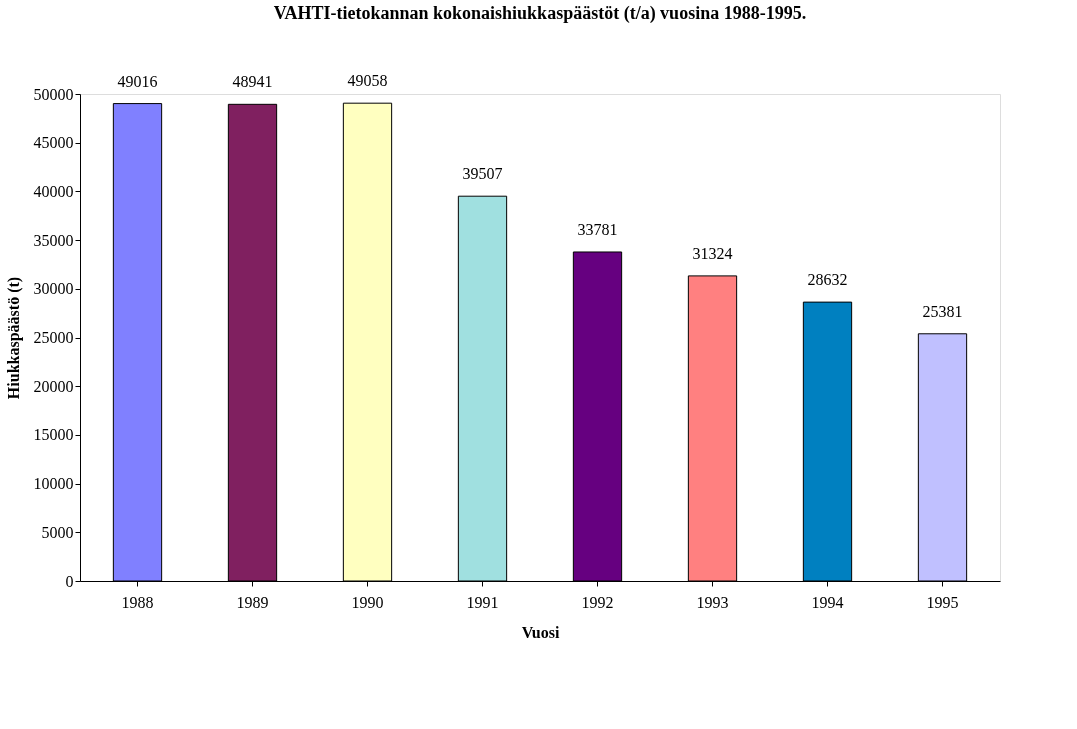 The image size is (1077, 729). What do you see at coordinates (53, 289) in the screenshot?
I see `y-tick-label: 30000` at bounding box center [53, 289].